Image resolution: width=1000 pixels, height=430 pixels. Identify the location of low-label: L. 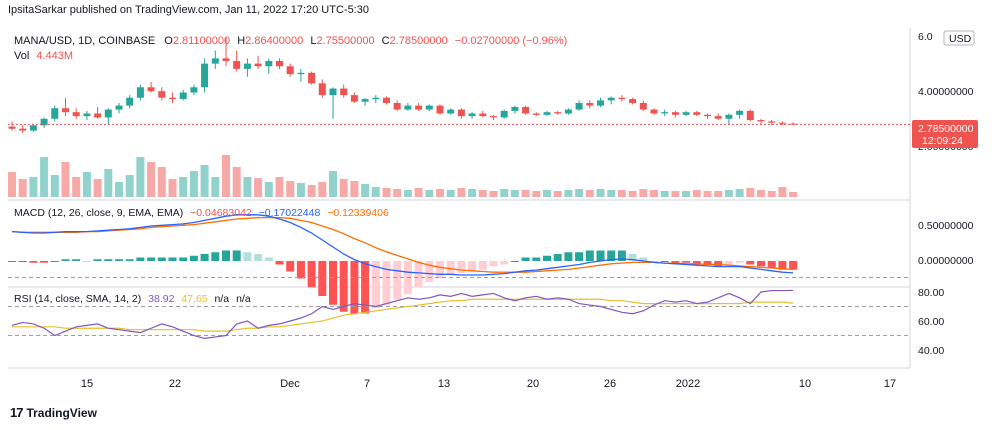
(313, 41).